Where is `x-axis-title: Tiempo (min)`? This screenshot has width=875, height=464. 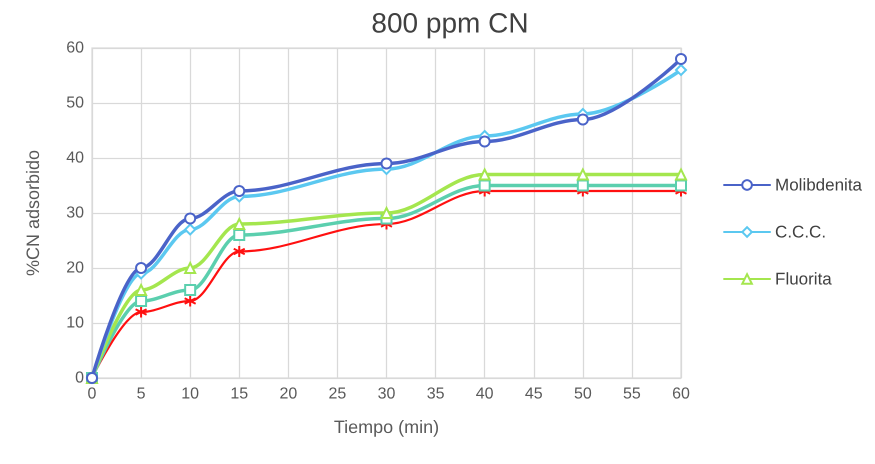 x-axis-title: Tiempo (min) is located at coordinates (387, 427).